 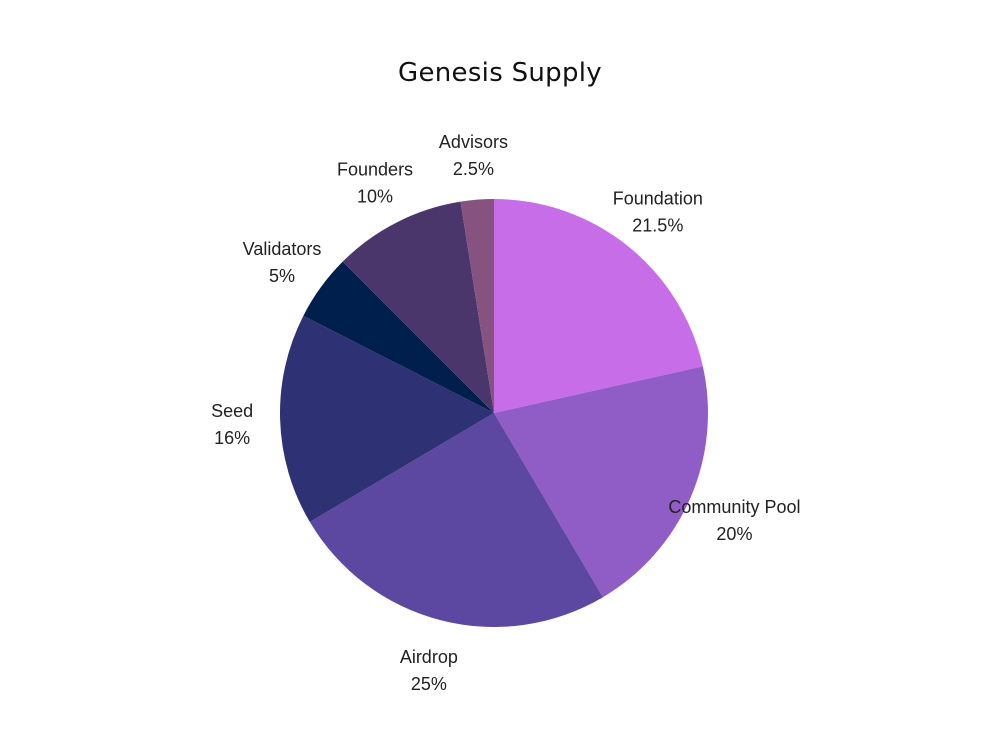 What do you see at coordinates (429, 684) in the screenshot?
I see `slice-value-label: 25%` at bounding box center [429, 684].